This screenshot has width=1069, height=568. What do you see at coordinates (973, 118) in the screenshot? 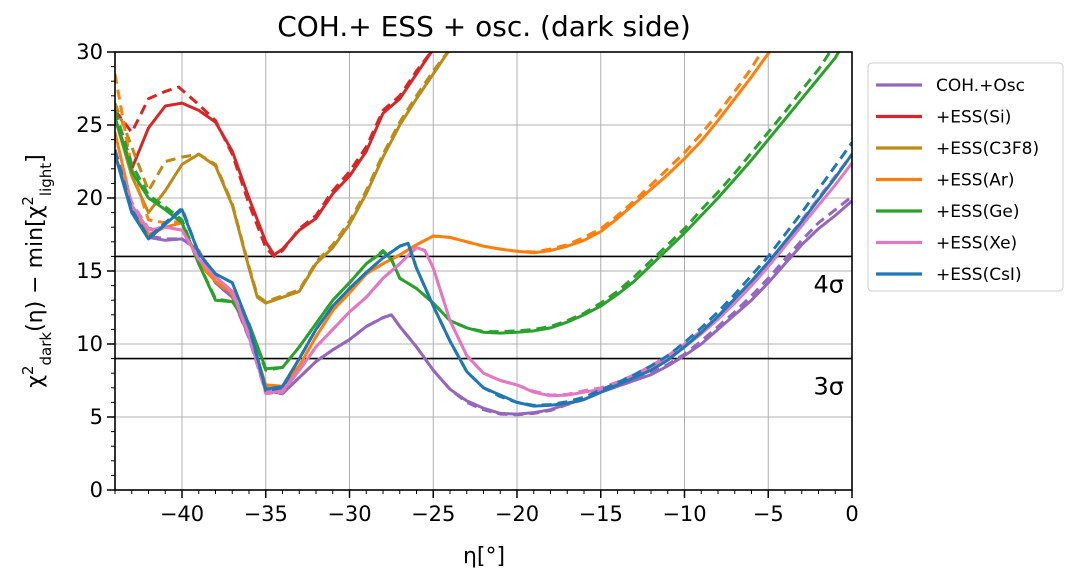
I see `legend-label: +ESS(Si)` at bounding box center [973, 118].